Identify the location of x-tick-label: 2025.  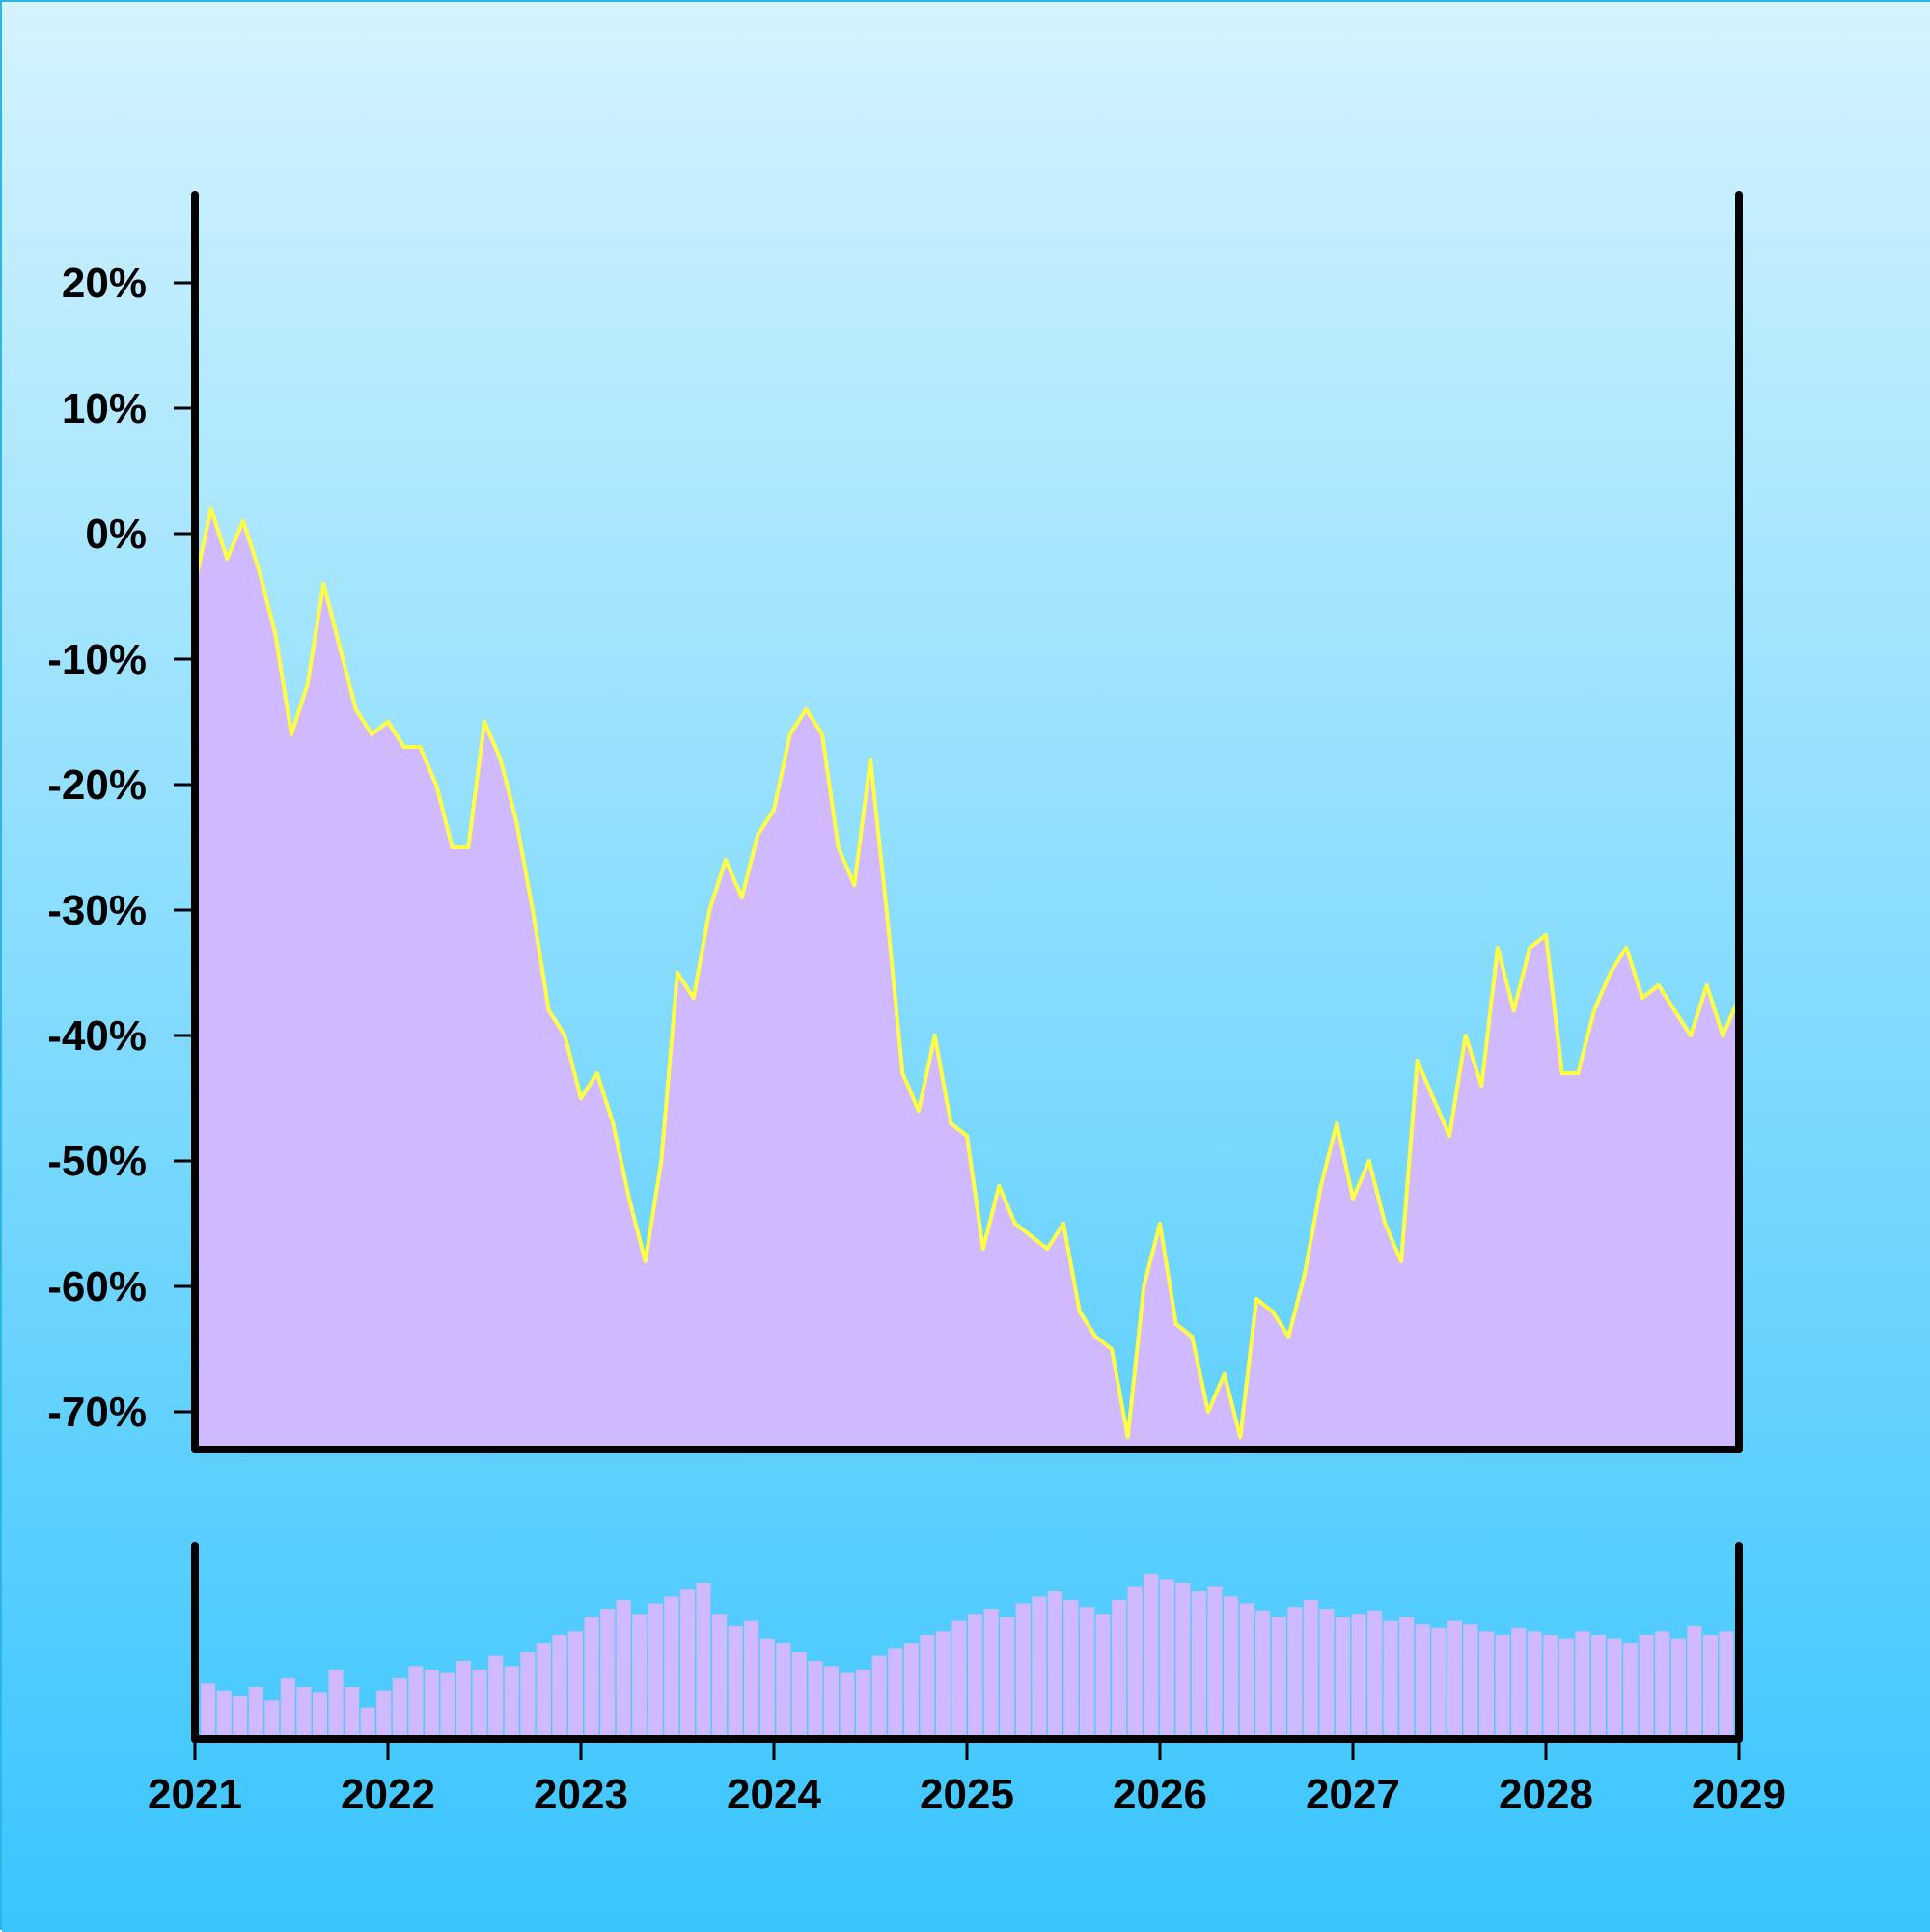
(967, 1794).